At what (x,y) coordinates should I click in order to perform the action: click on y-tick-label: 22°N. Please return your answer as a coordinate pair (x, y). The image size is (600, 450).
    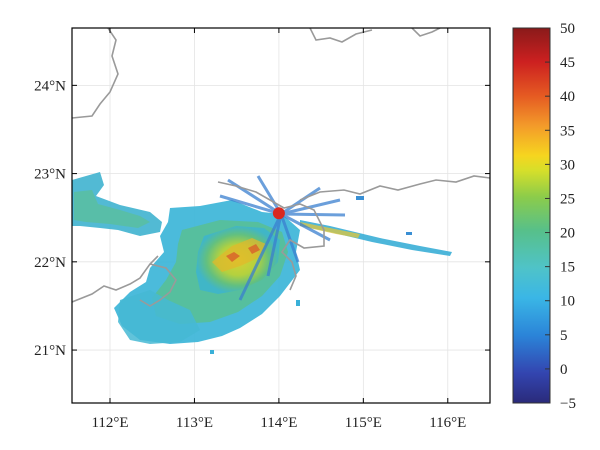
    Looking at the image, I should click on (50, 263).